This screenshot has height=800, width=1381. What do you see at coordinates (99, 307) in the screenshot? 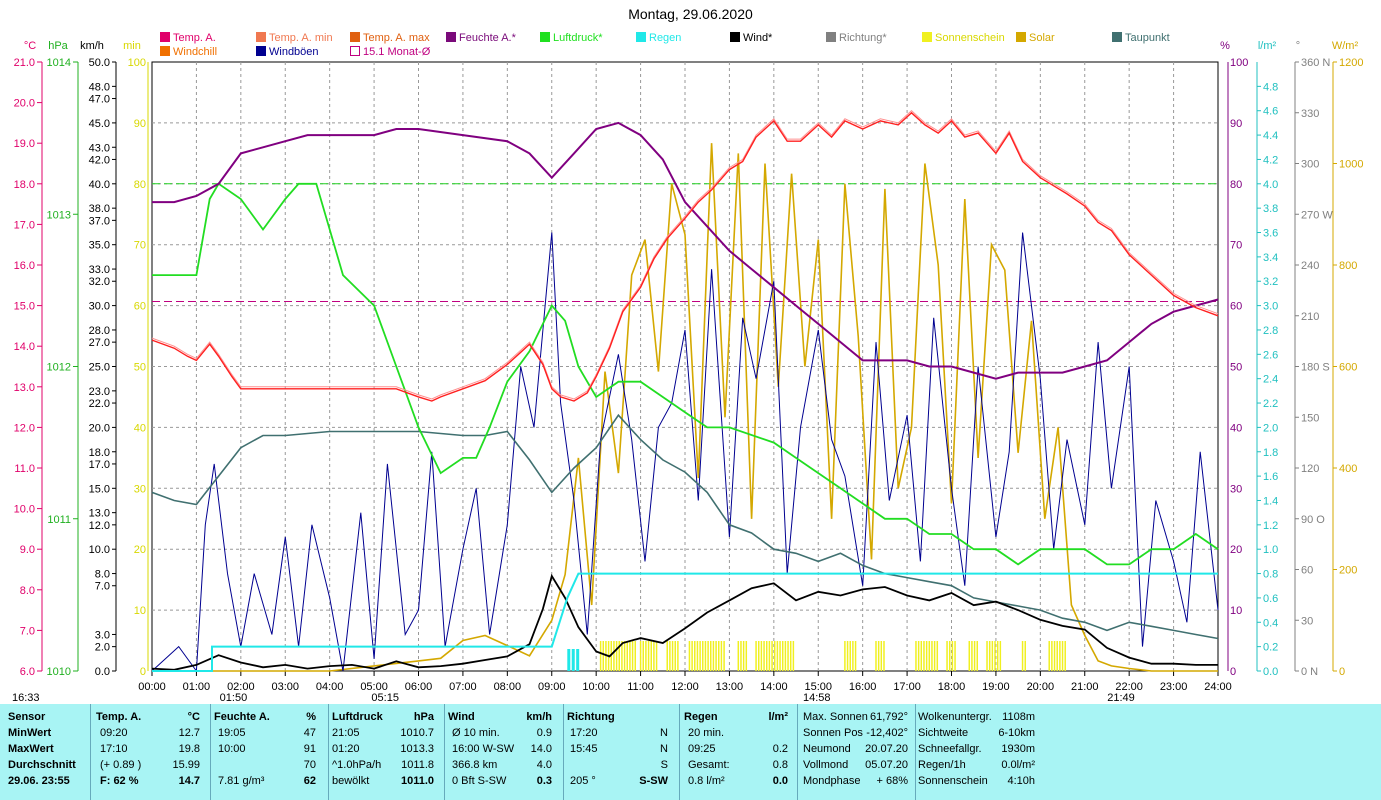
I see `tick-label-wind: 30.0` at bounding box center [99, 307].